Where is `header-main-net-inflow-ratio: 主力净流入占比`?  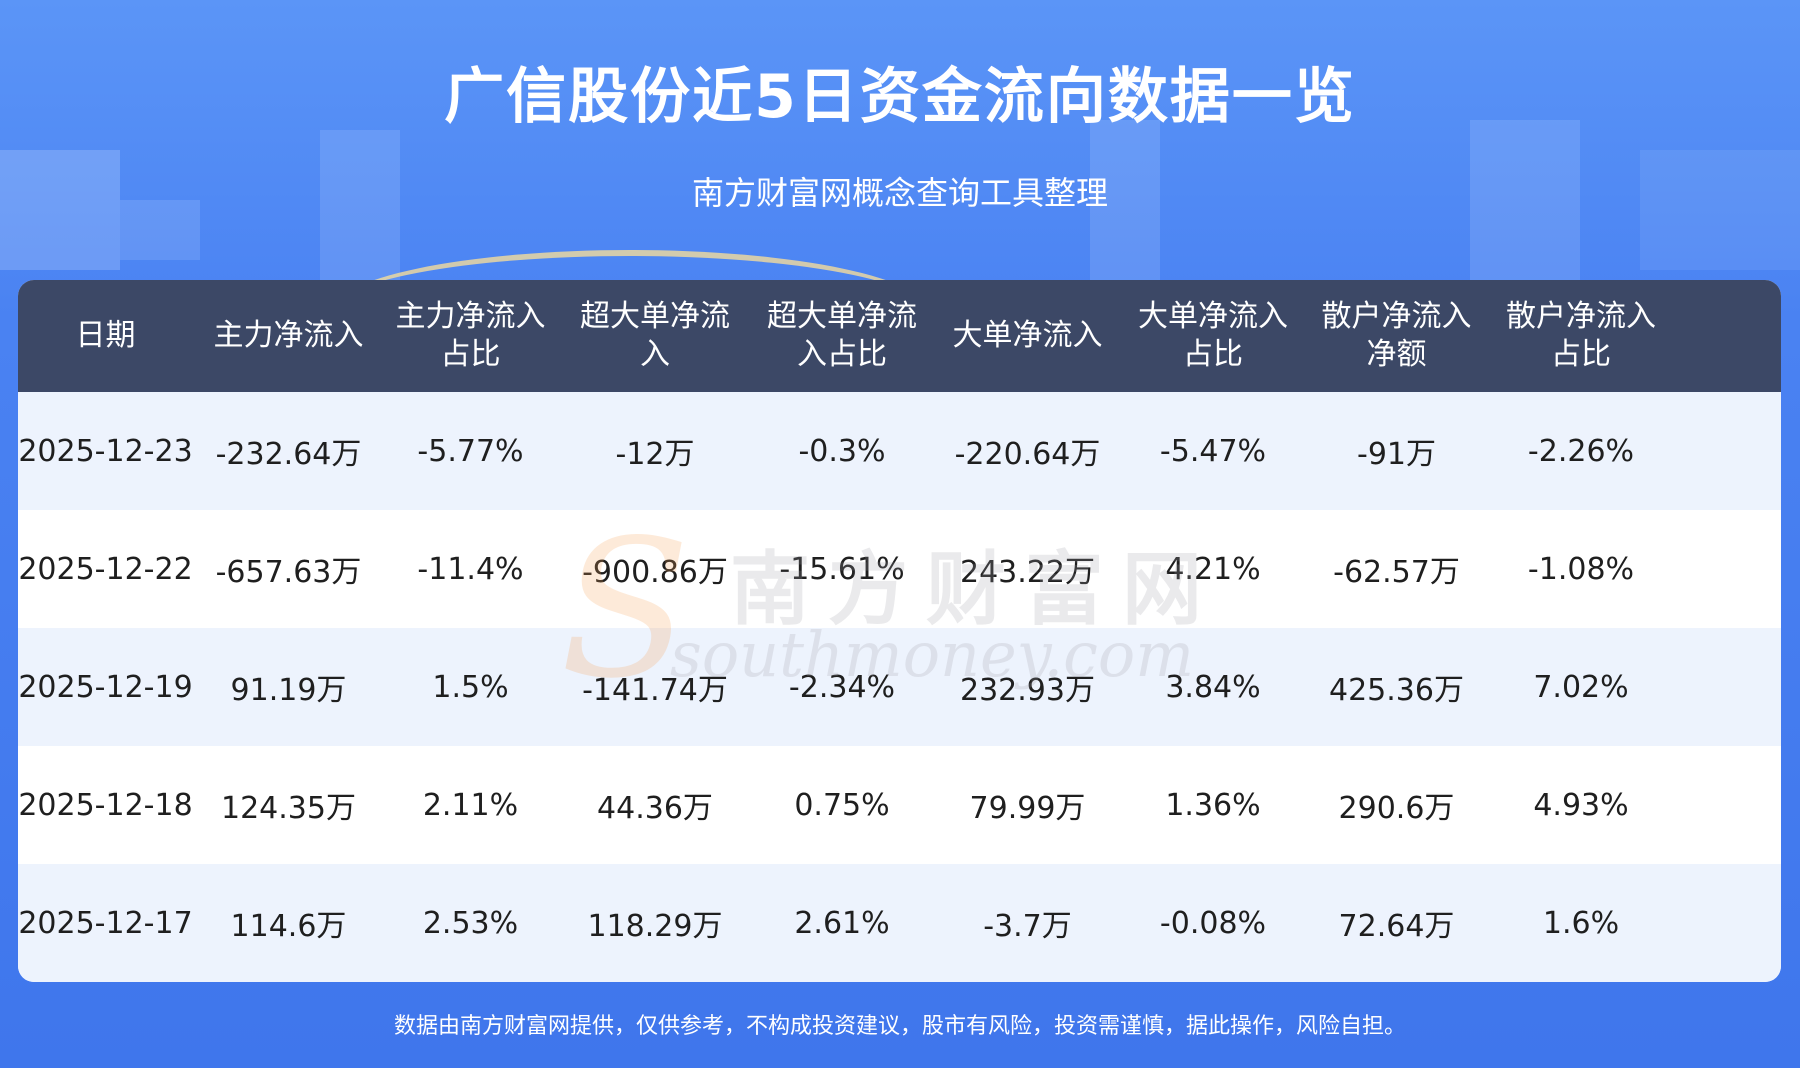 header-main-net-inflow-ratio: 主力净流入占比 is located at coordinates (470, 335).